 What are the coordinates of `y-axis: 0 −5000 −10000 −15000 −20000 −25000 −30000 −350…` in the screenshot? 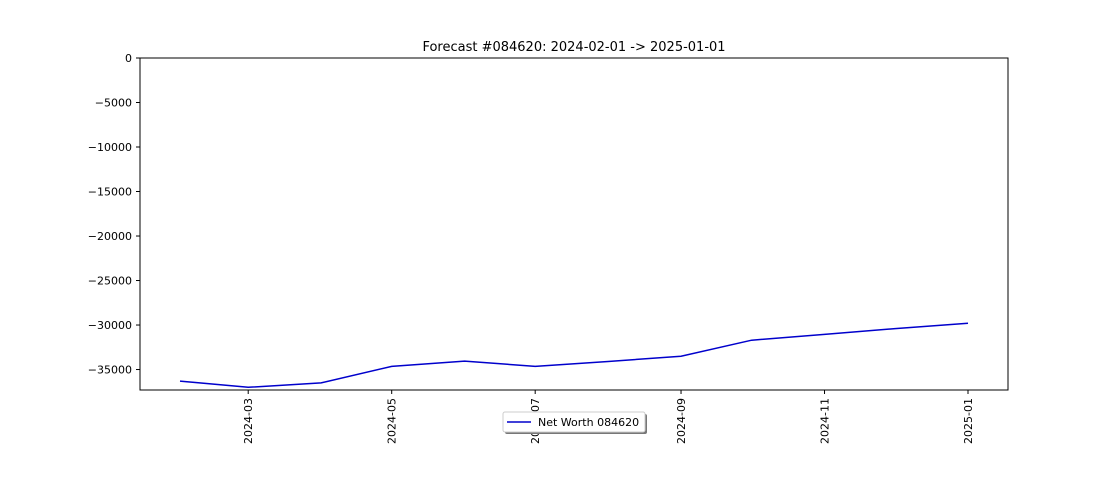 It's located at (114, 214).